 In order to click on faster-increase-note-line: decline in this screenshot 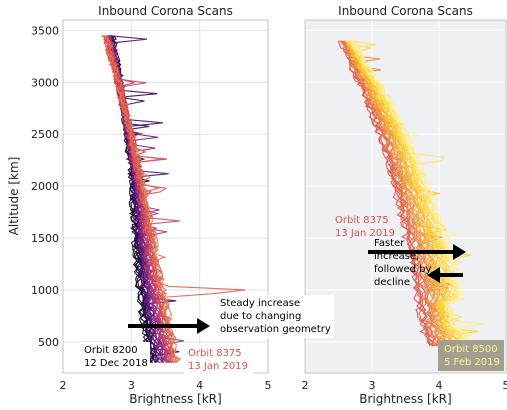, I will do `click(392, 282)`.